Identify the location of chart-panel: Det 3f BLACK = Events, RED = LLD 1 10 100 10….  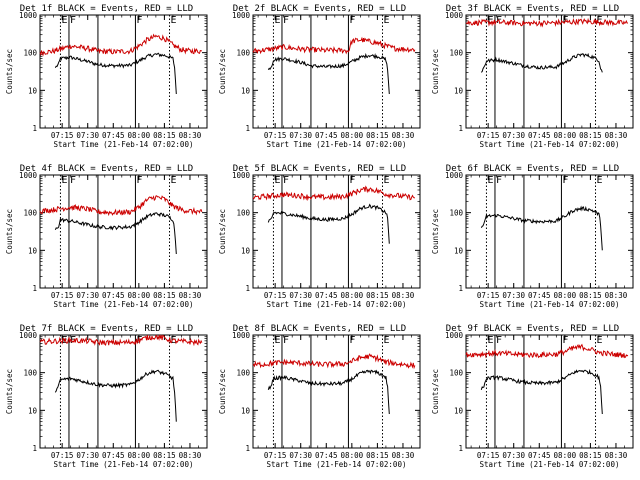
(532, 76).